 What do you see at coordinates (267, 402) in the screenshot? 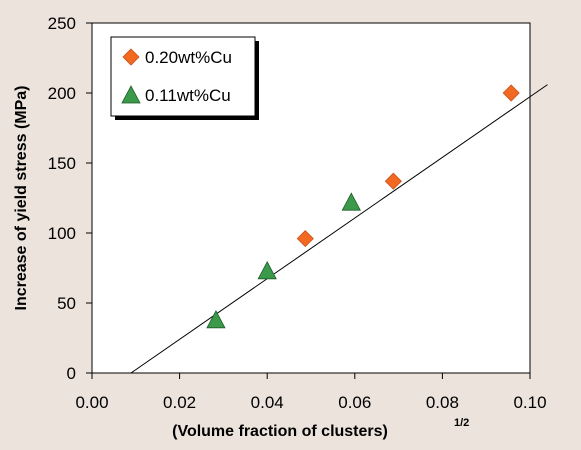
I see `x-tick-label: 0.04` at bounding box center [267, 402].